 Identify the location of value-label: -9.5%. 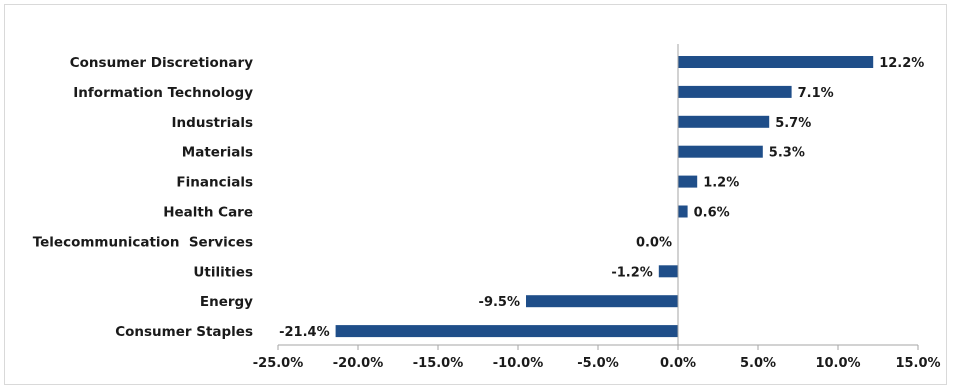
(499, 302).